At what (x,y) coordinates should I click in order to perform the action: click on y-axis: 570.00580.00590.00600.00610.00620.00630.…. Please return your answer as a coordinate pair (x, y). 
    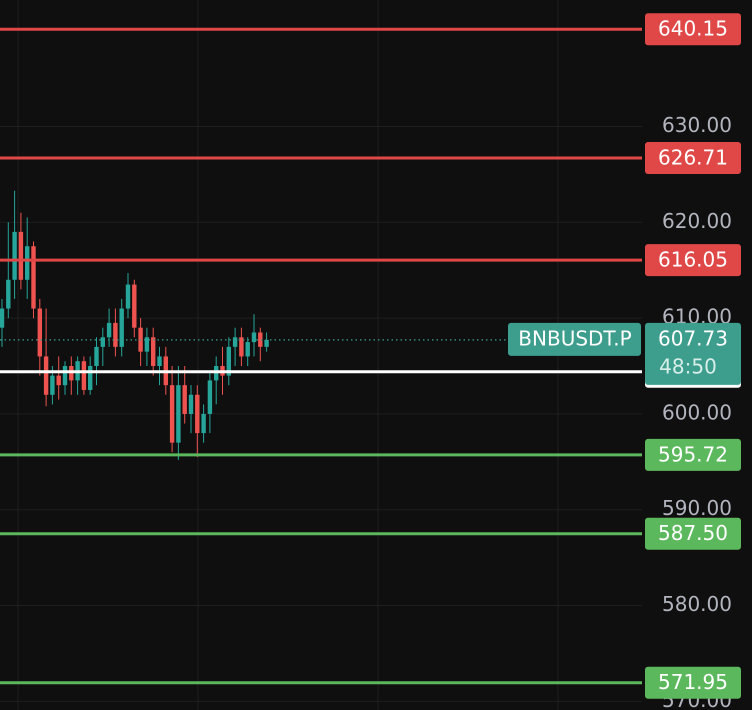
    Looking at the image, I should click on (697, 411).